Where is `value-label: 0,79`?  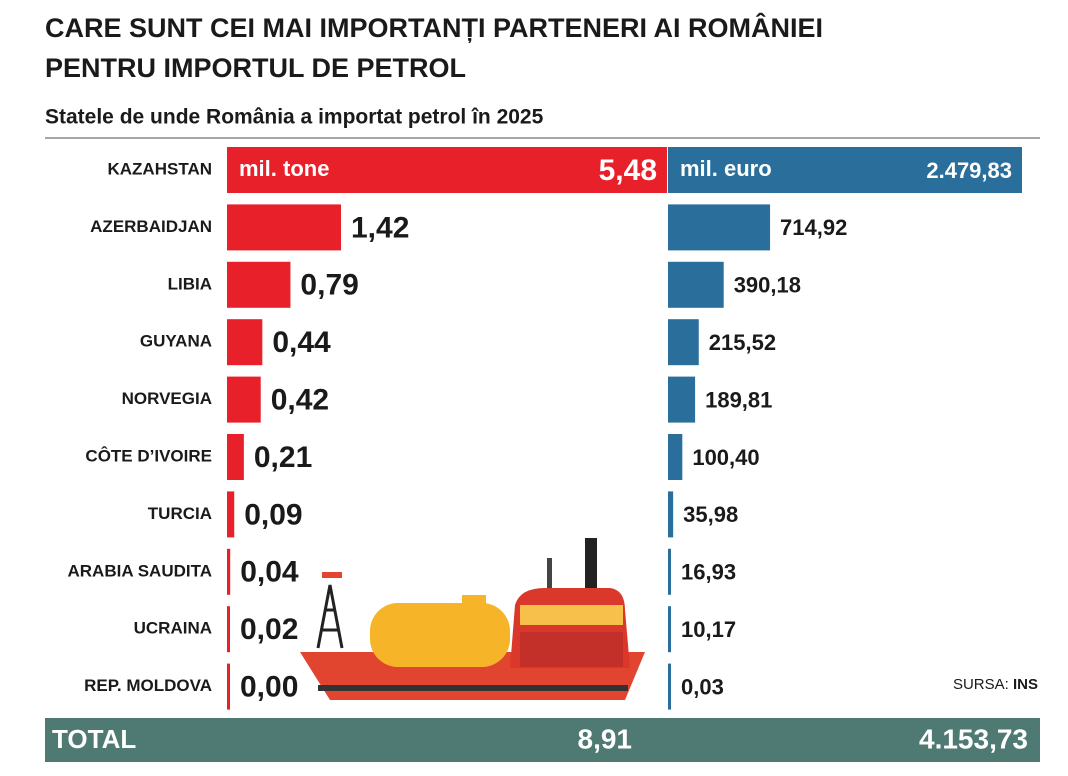
value-label: 0,79 is located at coordinates (329, 285).